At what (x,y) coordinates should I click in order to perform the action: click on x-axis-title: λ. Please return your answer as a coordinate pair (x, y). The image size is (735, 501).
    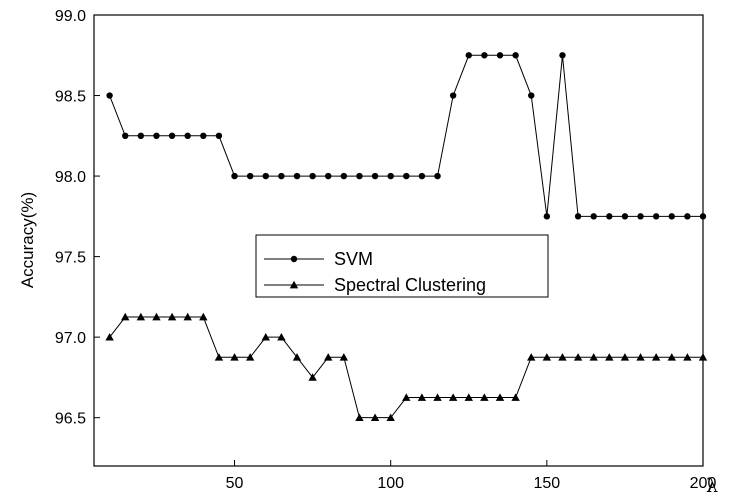
    Looking at the image, I should click on (712, 486).